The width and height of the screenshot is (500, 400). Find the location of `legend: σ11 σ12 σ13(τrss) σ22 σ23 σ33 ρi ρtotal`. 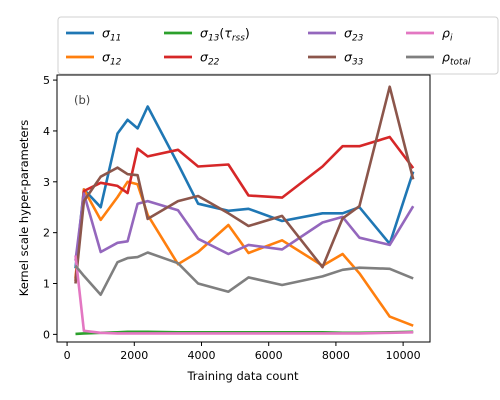

legend: σ11 σ12 σ13(τrss) σ22 σ23 σ33 ρi ρtotal is located at coordinates (278, 45).